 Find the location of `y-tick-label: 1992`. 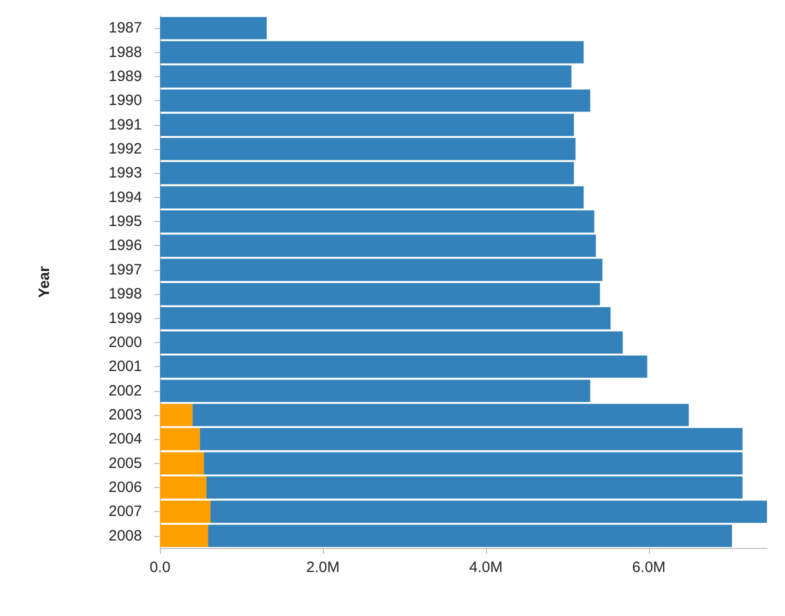

y-tick-label: 1992 is located at coordinates (125, 149).